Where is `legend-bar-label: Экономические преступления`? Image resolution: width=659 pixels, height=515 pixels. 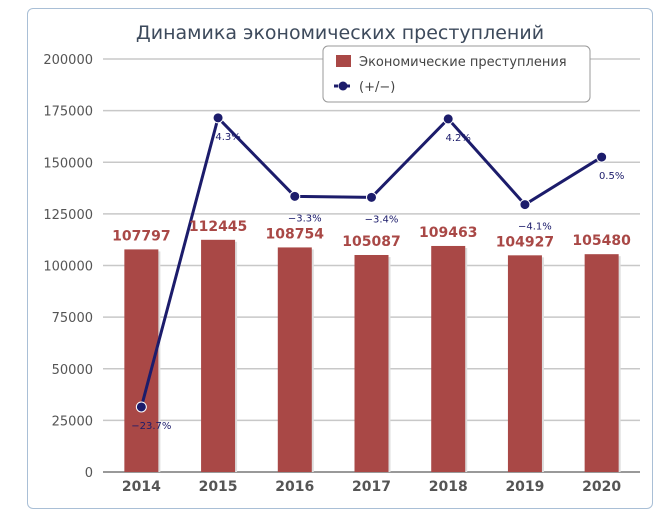
legend-bar-label: Экономические преступления is located at coordinates (463, 62).